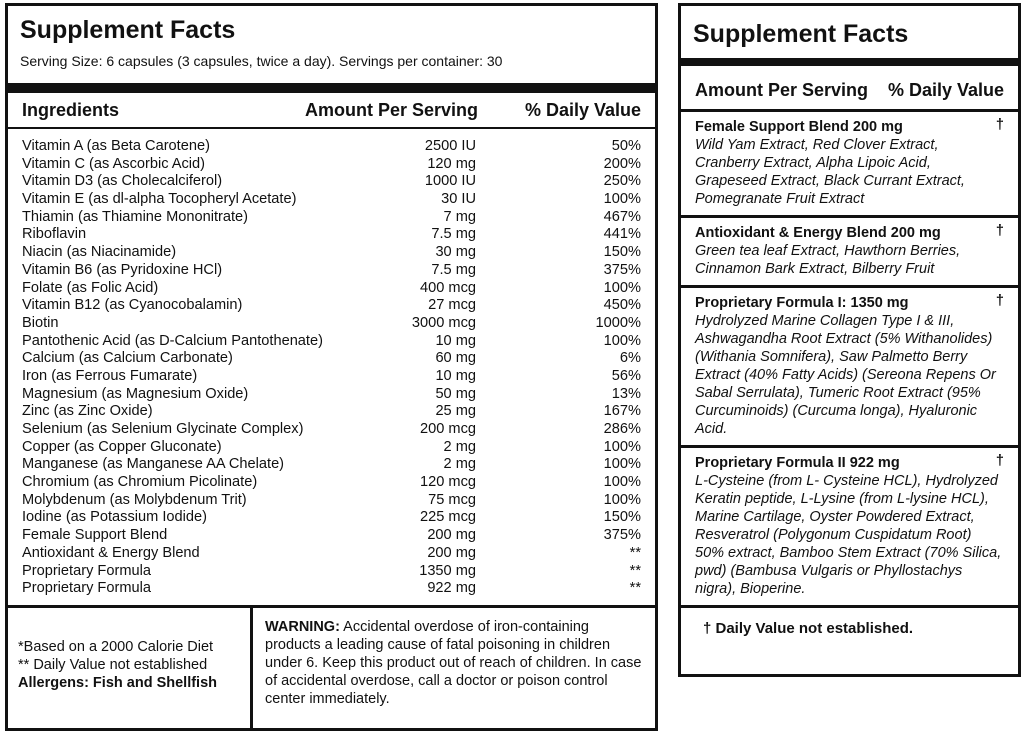  Describe the element at coordinates (331, 147) in the screenshot. I see `ingredient-row: Vitamin A (as Beta Carotene) 2500 IU 50%` at that location.